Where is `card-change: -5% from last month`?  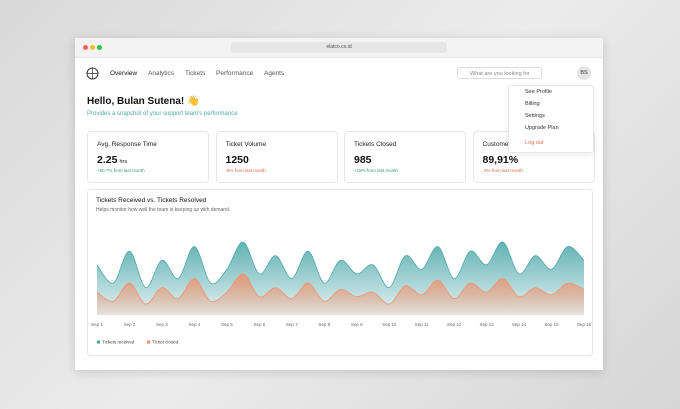
card-change: -5% from last month is located at coordinates (245, 170).